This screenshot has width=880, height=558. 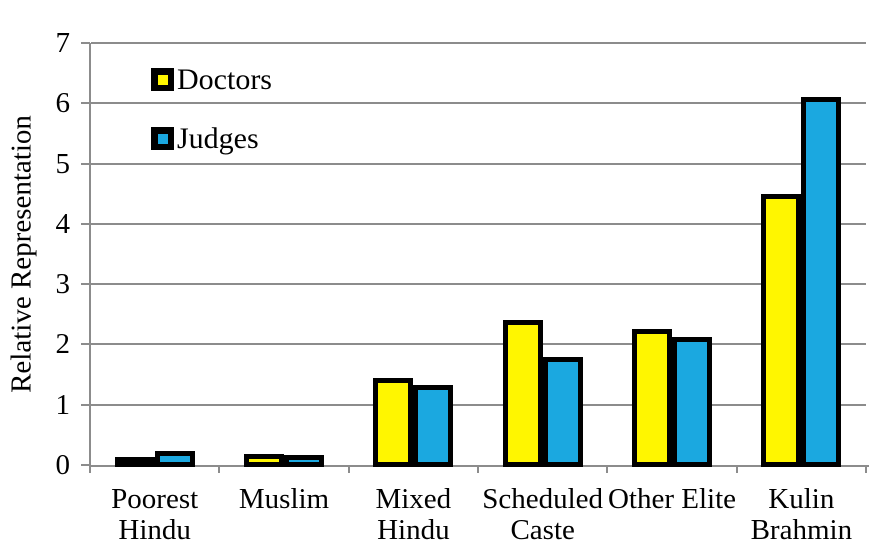 What do you see at coordinates (134, 462) in the screenshot?
I see `bar-doctors-poorest-hindu` at bounding box center [134, 462].